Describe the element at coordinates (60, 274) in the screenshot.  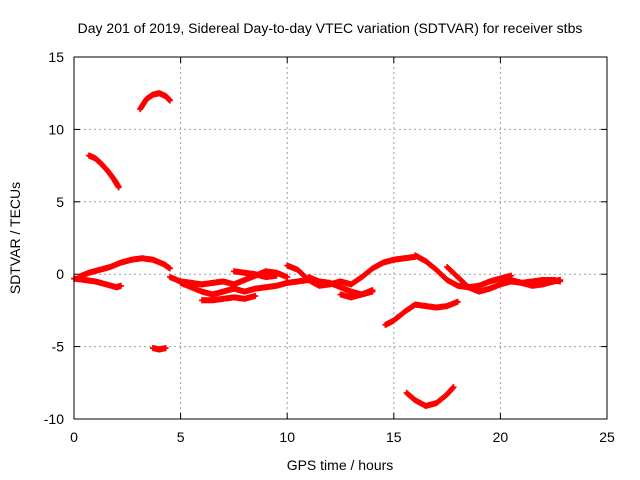
I see `y-tick-label: 0` at that location.